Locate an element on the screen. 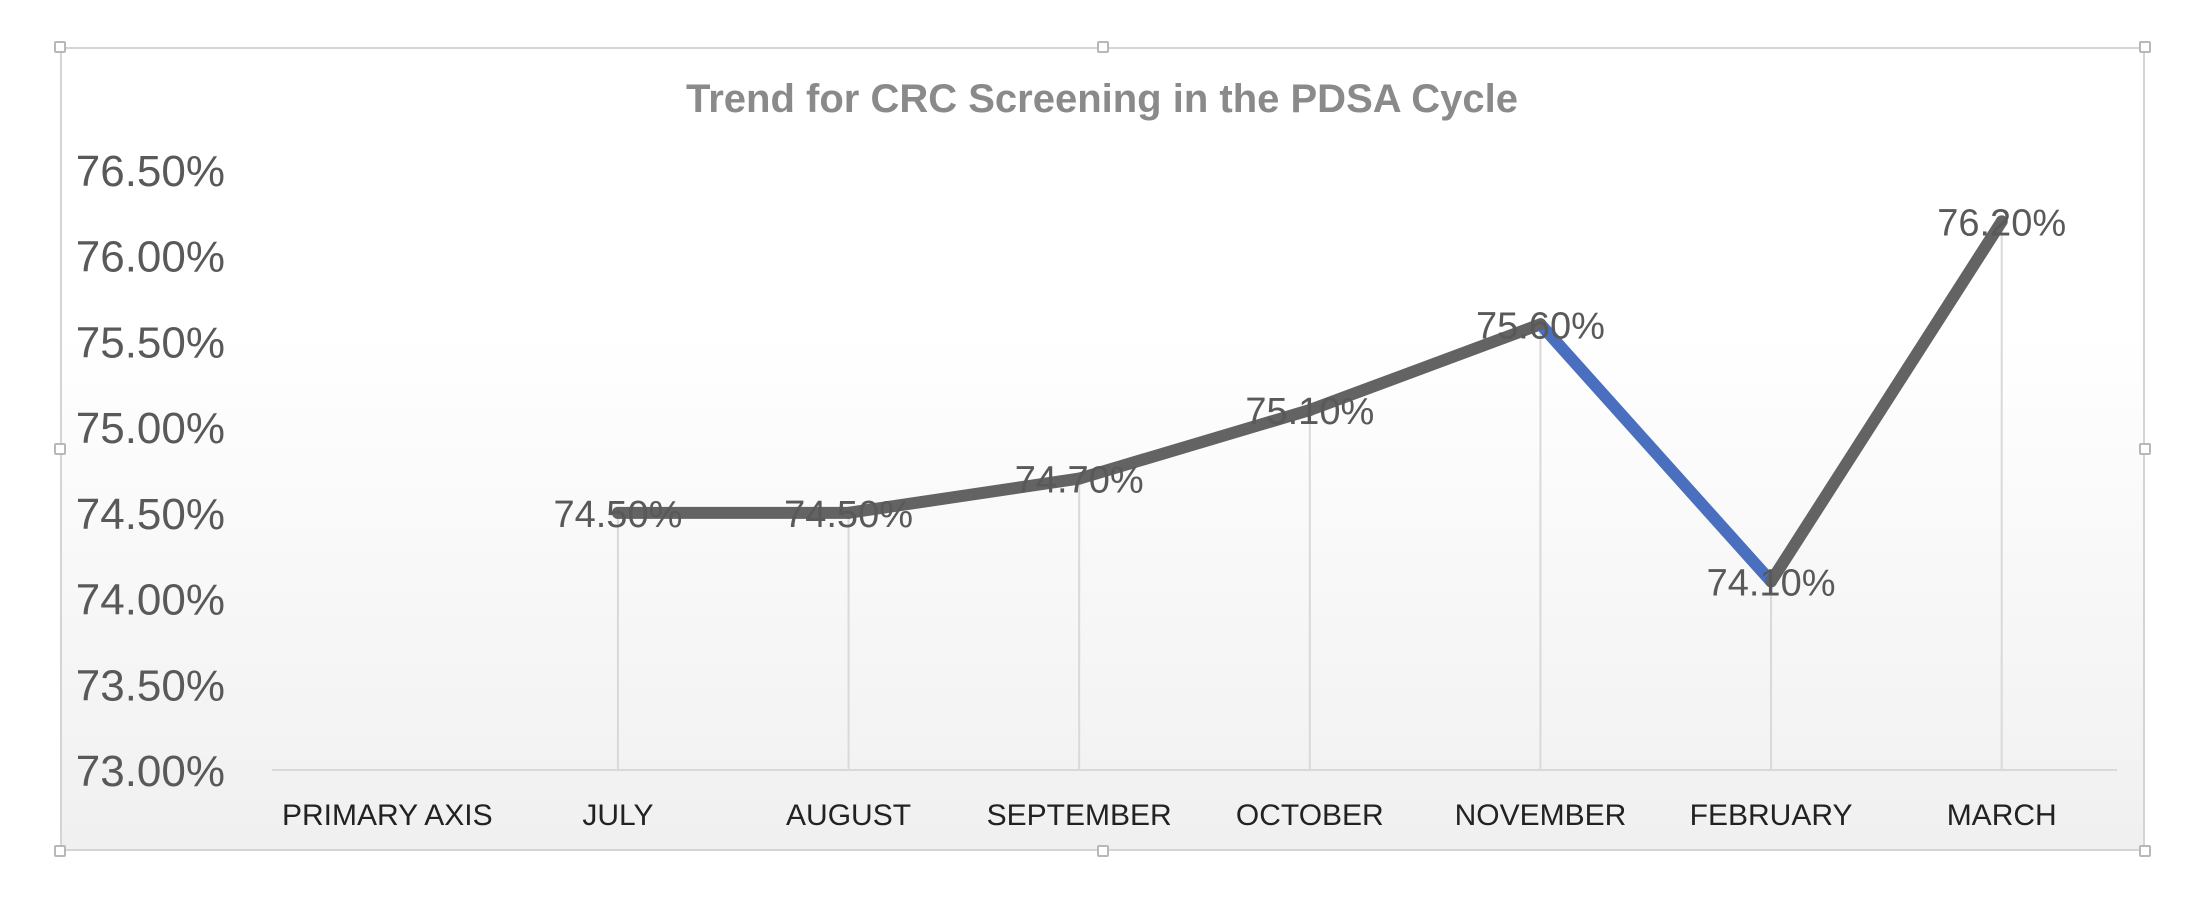  line-segment-february-to-march is located at coordinates (1886, 401).